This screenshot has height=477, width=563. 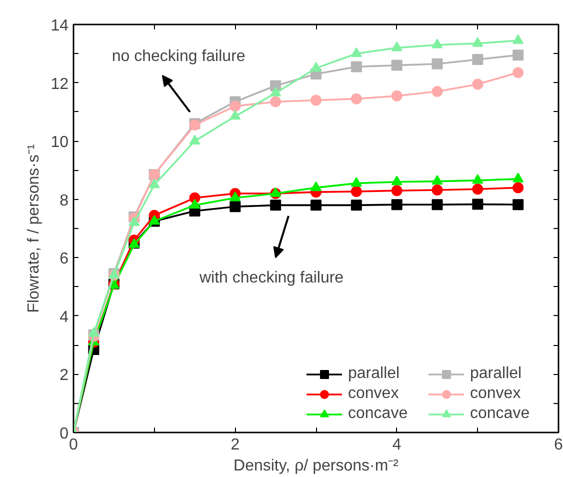 I want to click on y-tick-label: 2, so click(x=64, y=375).